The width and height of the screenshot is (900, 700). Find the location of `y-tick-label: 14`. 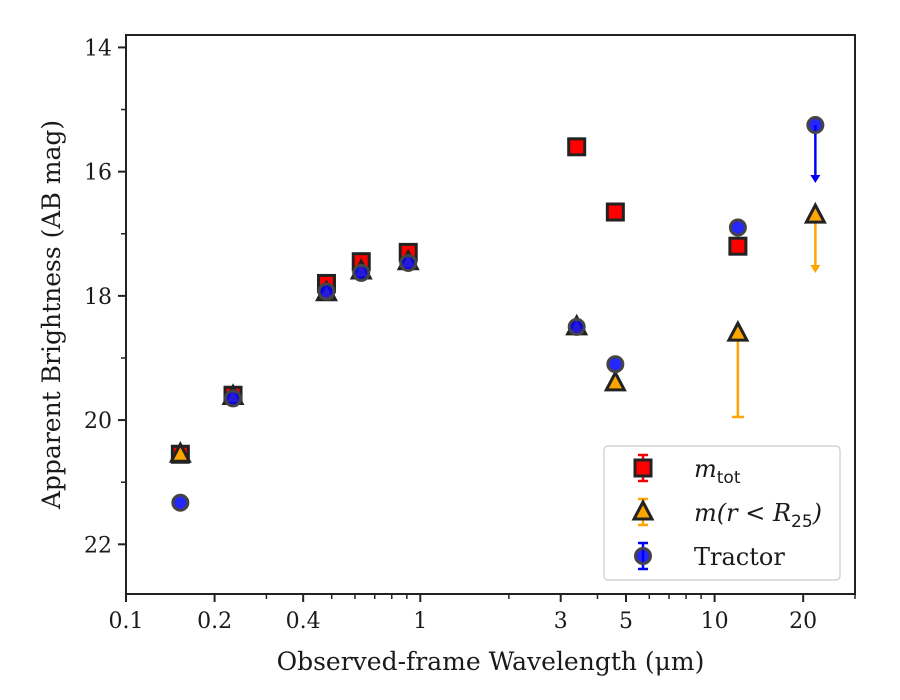

y-tick-label: 14 is located at coordinates (98, 48).